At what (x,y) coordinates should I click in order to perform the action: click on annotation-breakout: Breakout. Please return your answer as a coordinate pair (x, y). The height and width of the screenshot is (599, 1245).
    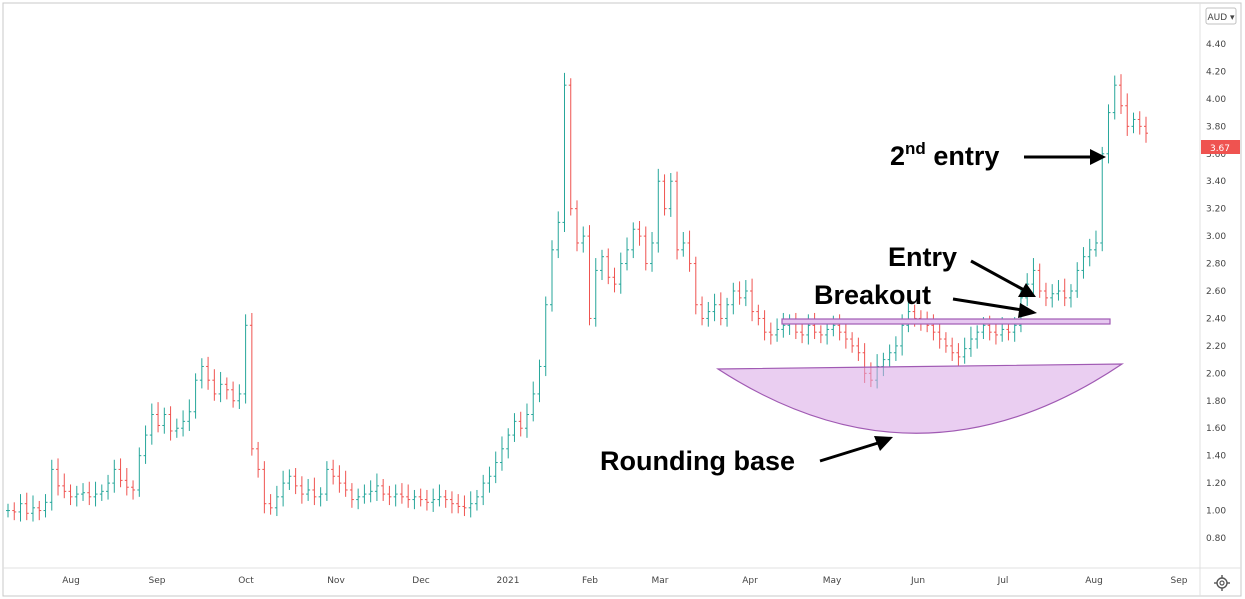
    Looking at the image, I should click on (925, 299).